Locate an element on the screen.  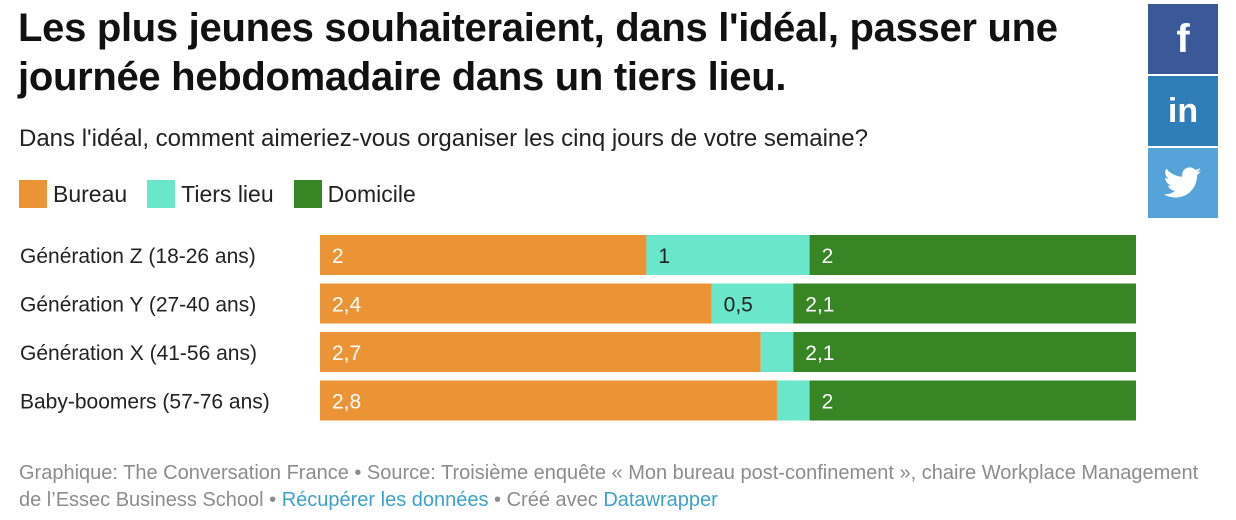
category-label: Génération Y (27-40 ans) is located at coordinates (138, 305).